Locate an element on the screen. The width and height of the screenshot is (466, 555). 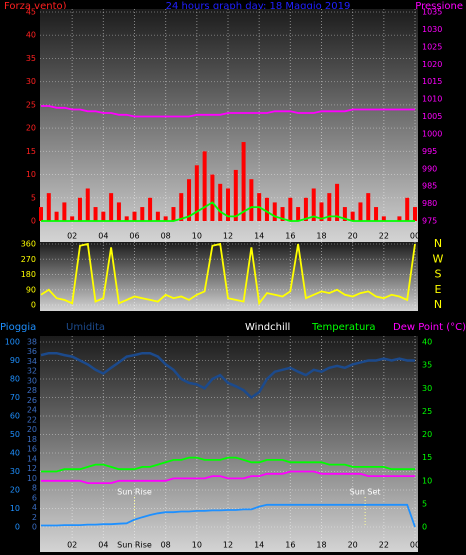
y-tick-label: 270 is located at coordinates (28, 259).